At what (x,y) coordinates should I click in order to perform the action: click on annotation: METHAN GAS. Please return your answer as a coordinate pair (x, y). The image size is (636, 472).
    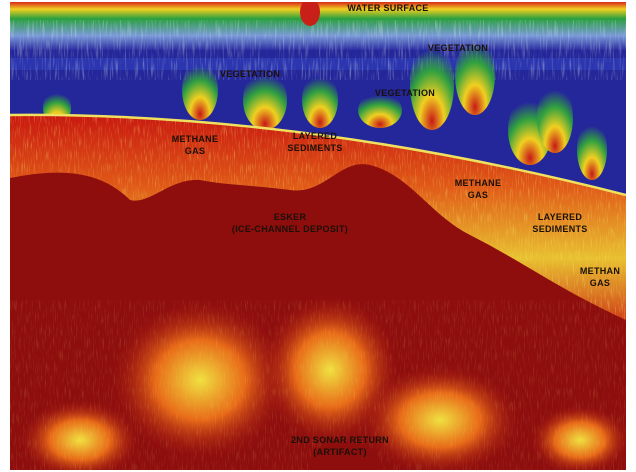
    Looking at the image, I should click on (600, 277).